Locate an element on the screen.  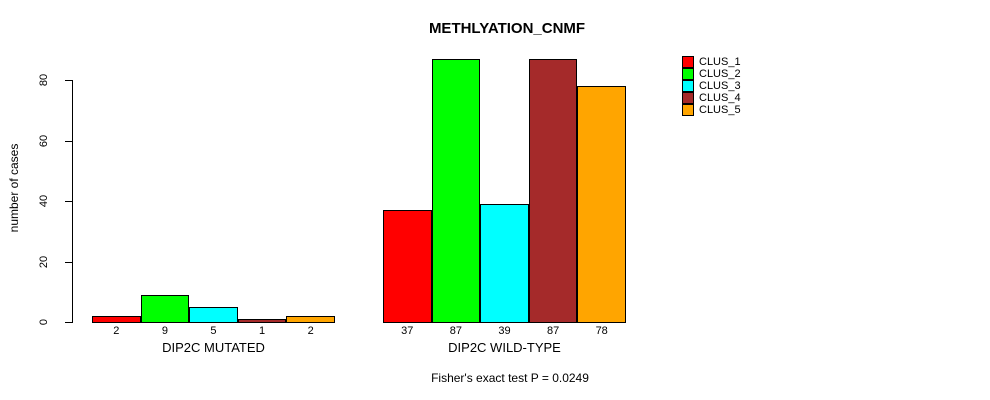
legend-label: CLUS_3 is located at coordinates (720, 86).